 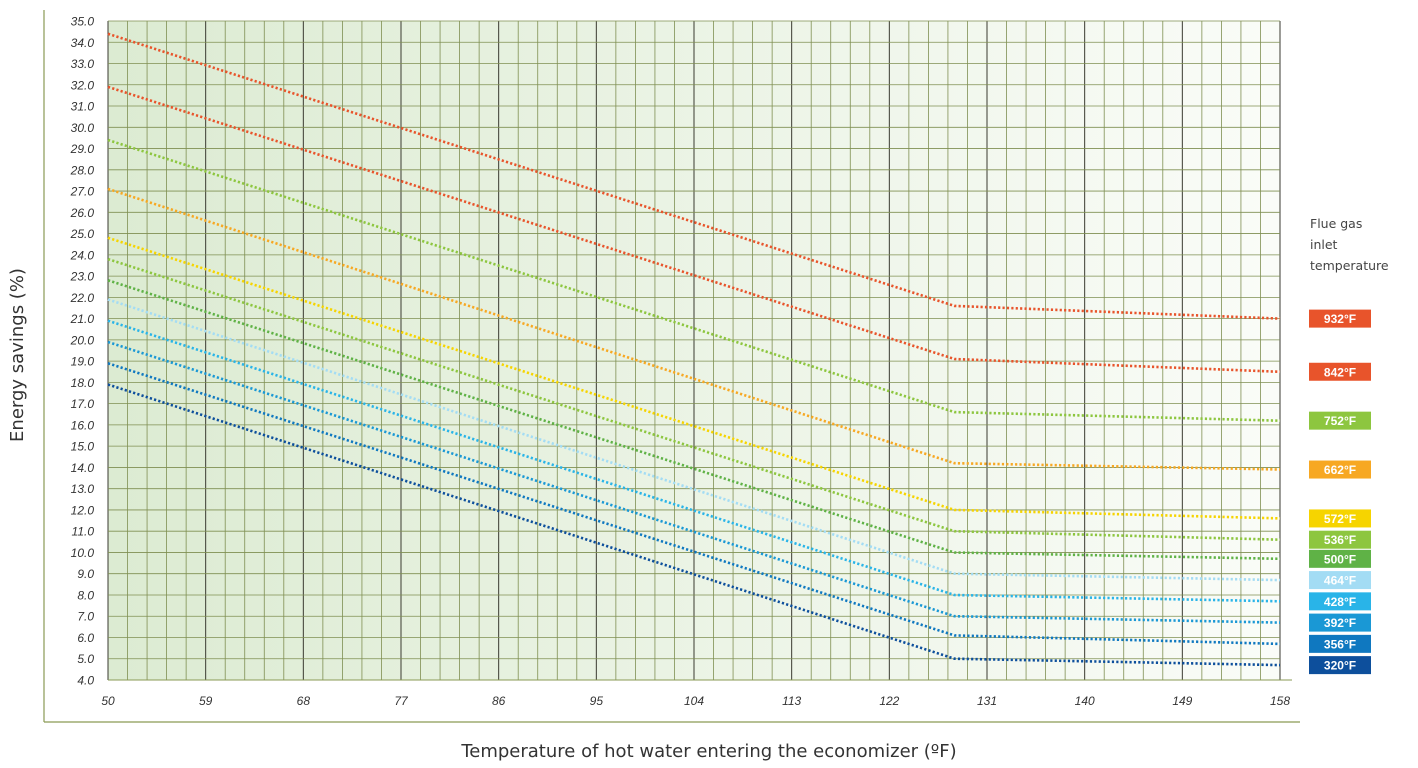 I want to click on y-tick-label: 4.0, so click(x=85, y=681).